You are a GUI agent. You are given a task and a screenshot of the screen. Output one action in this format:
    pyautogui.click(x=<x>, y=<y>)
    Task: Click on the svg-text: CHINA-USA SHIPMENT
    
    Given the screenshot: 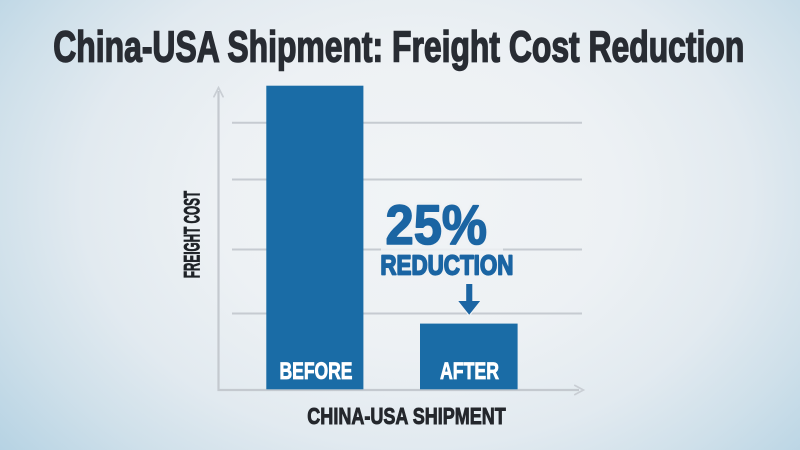 What is the action you would take?
    pyautogui.click(x=406, y=416)
    